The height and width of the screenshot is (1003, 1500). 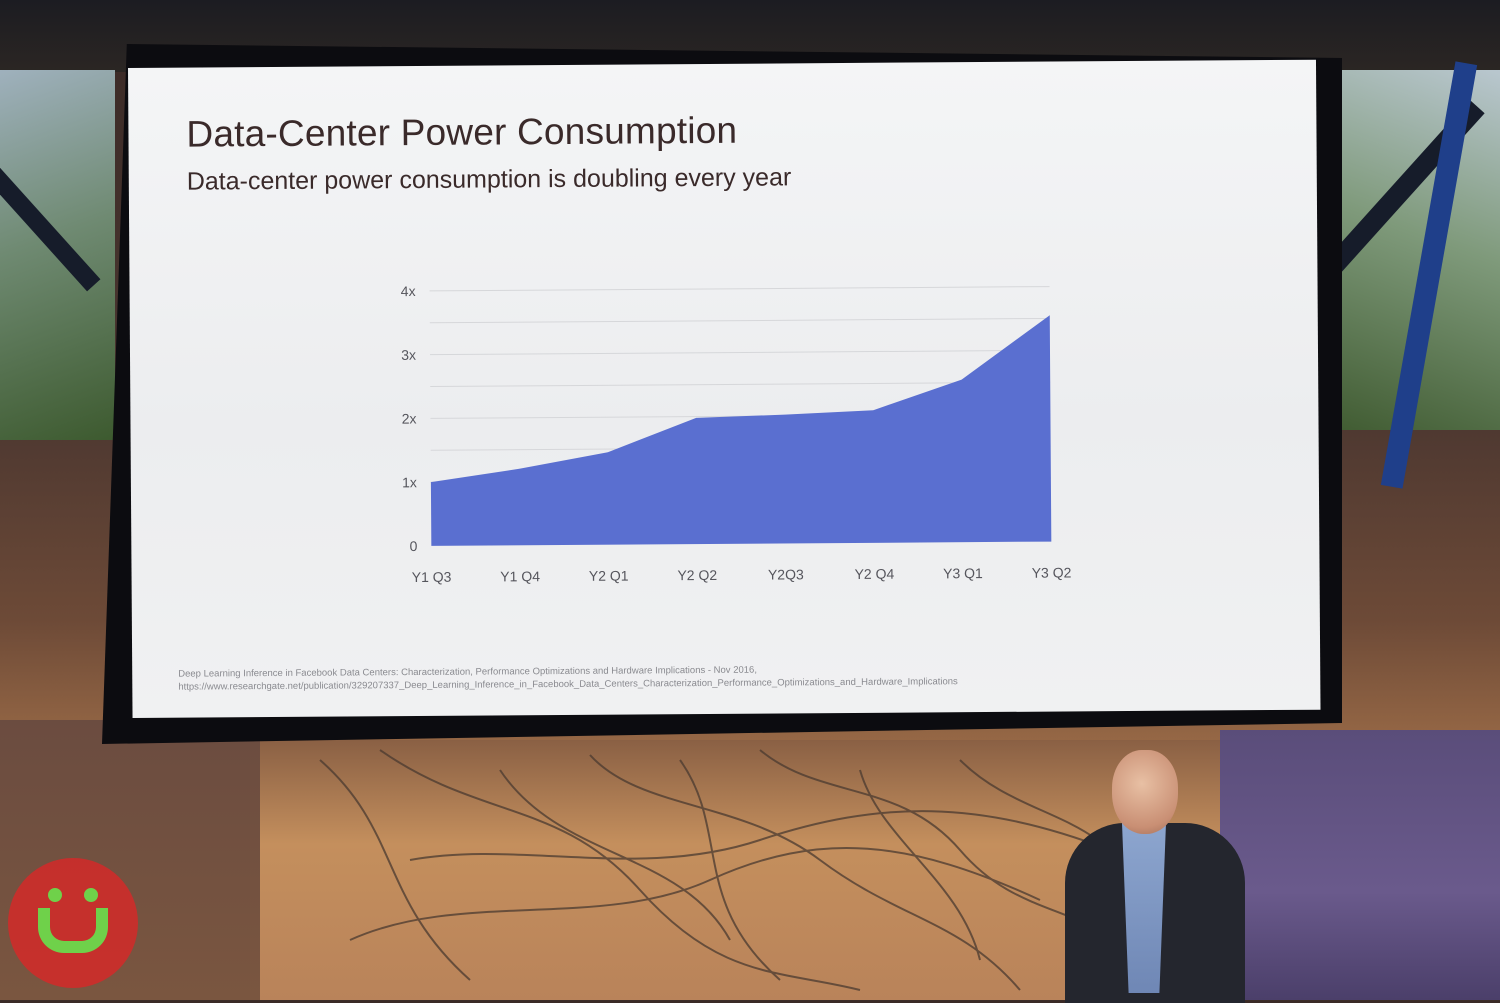 What do you see at coordinates (742, 574) in the screenshot?
I see `chart-x-axis: Y1 Q3 Y1 Q4 Y2 Q1 Y2 Q2 Y2Q3 Y2 Q4 Y3 Q1 Y3 Q2` at bounding box center [742, 574].